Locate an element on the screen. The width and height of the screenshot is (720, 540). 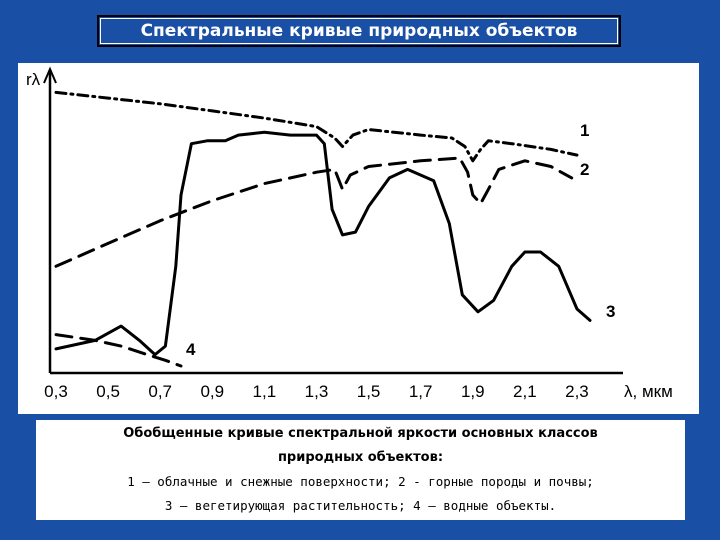
x-tick-label: 1,5 is located at coordinates (369, 391).